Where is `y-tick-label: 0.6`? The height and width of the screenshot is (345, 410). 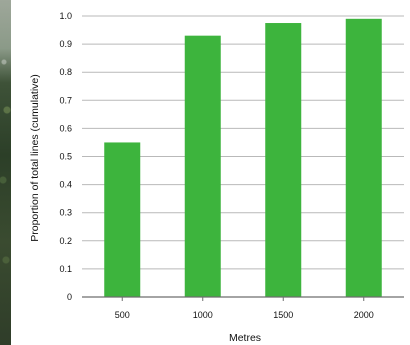 y-tick-label: 0.6 is located at coordinates (65, 128).